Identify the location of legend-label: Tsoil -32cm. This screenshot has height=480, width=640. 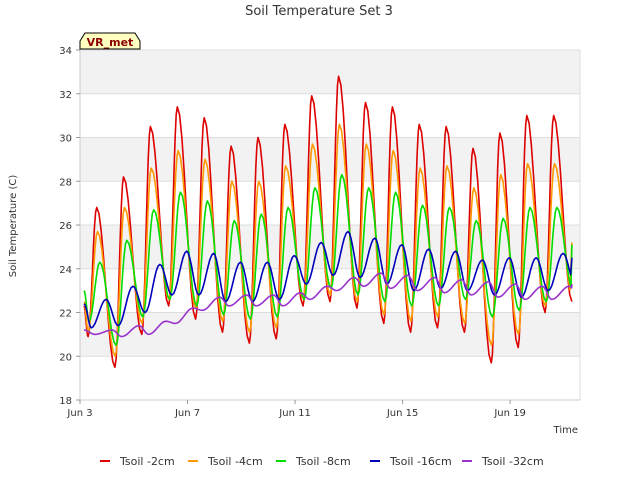
(512, 461).